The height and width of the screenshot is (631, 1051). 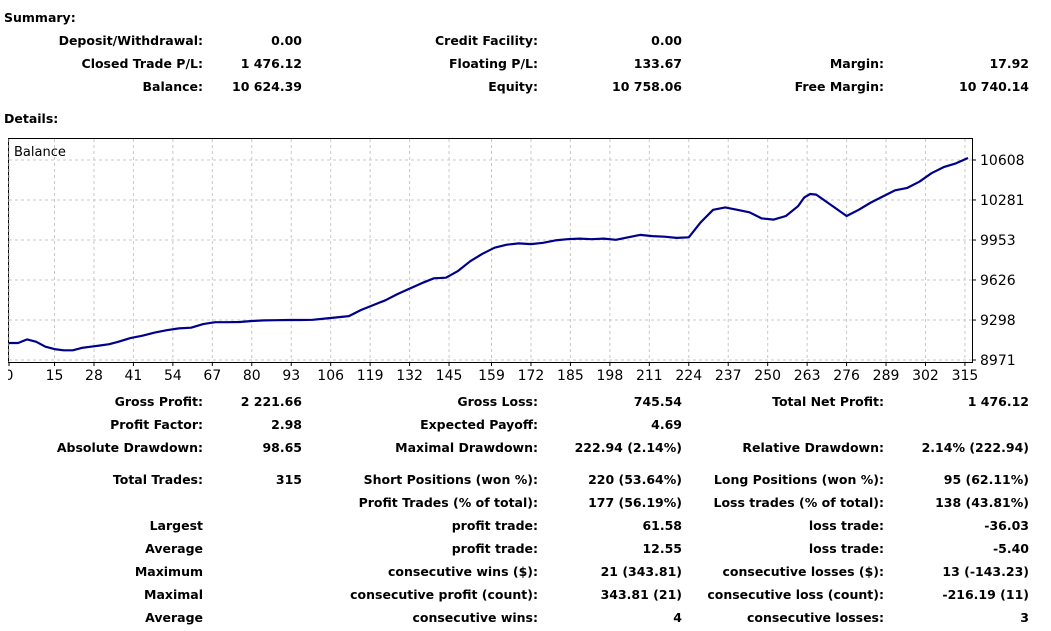 I want to click on relative-drawdown-value: 2.14% (222.94), so click(x=975, y=447).